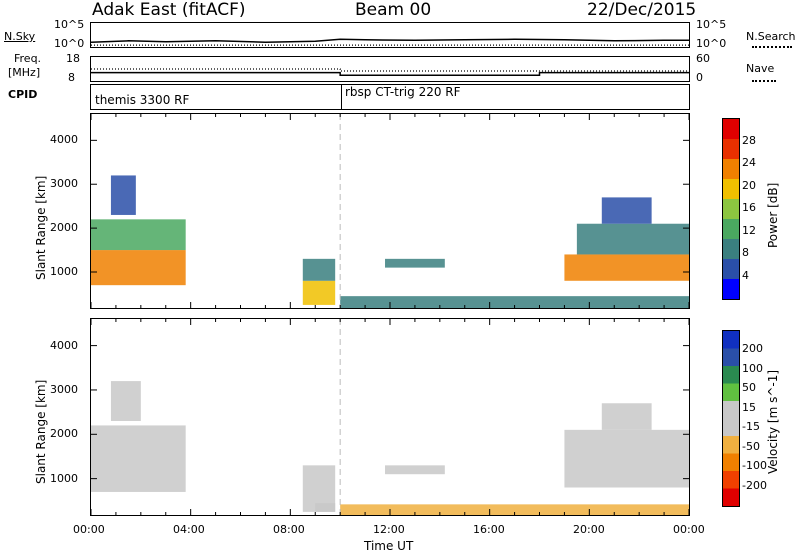 The height and width of the screenshot is (554, 800). Describe the element at coordinates (69, 43) in the screenshot. I see `noise-left-tick-bottom: 10^0` at that location.